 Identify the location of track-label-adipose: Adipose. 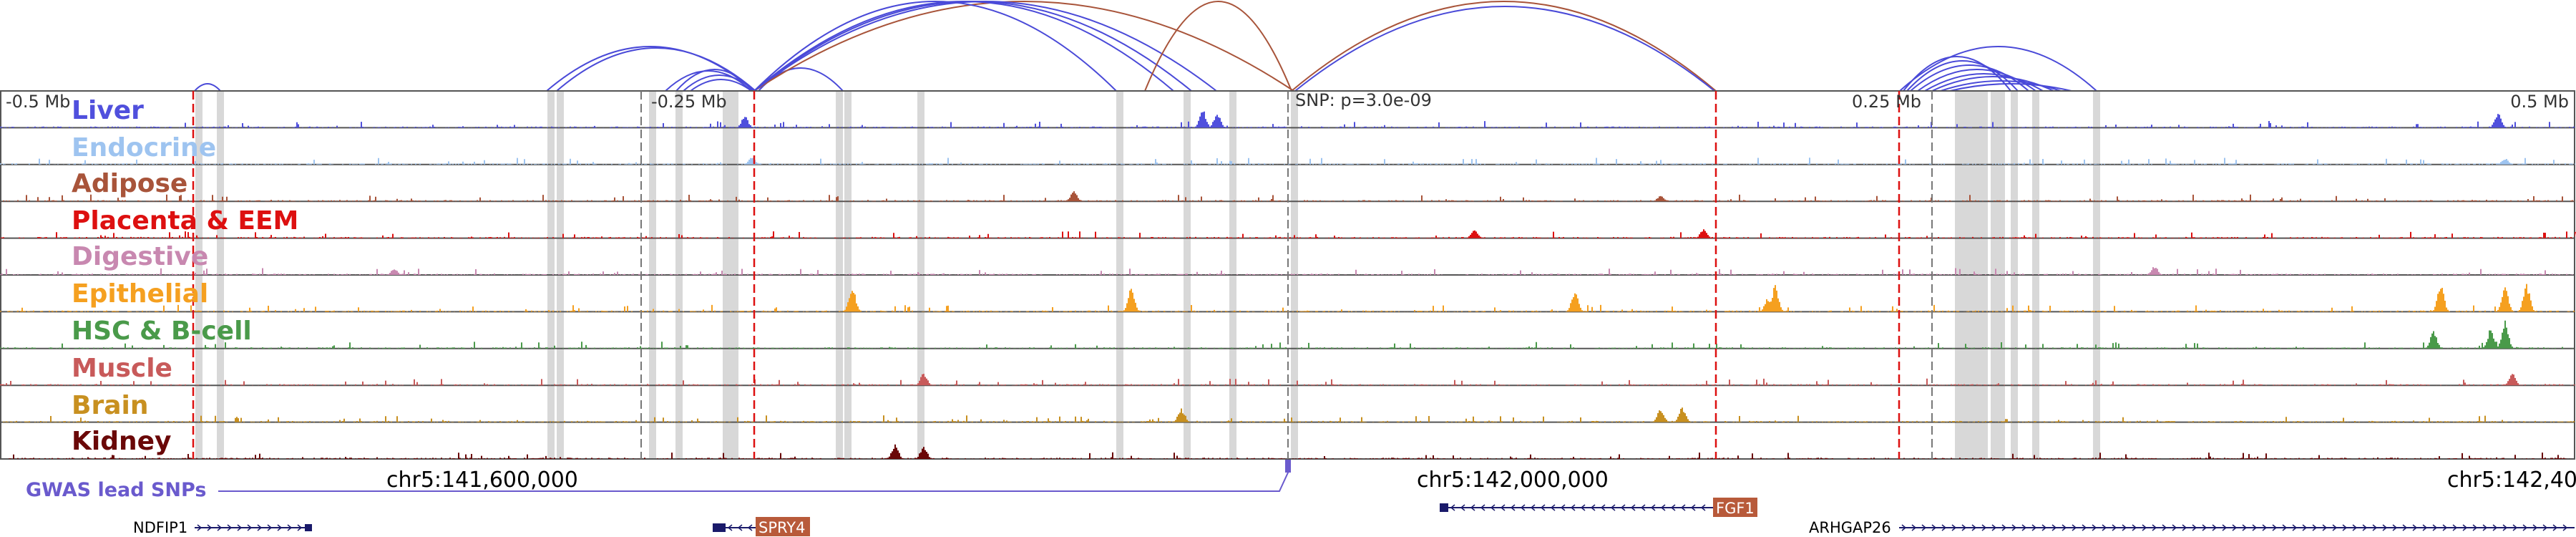
(129, 183).